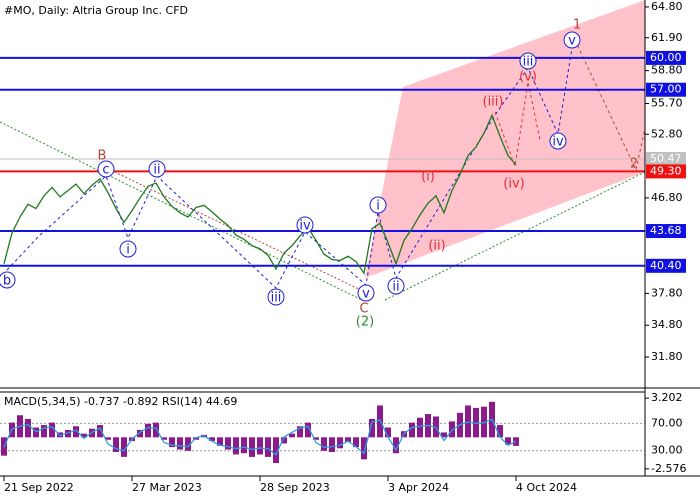  I want to click on y-tick-label: 34.80, so click(667, 324).